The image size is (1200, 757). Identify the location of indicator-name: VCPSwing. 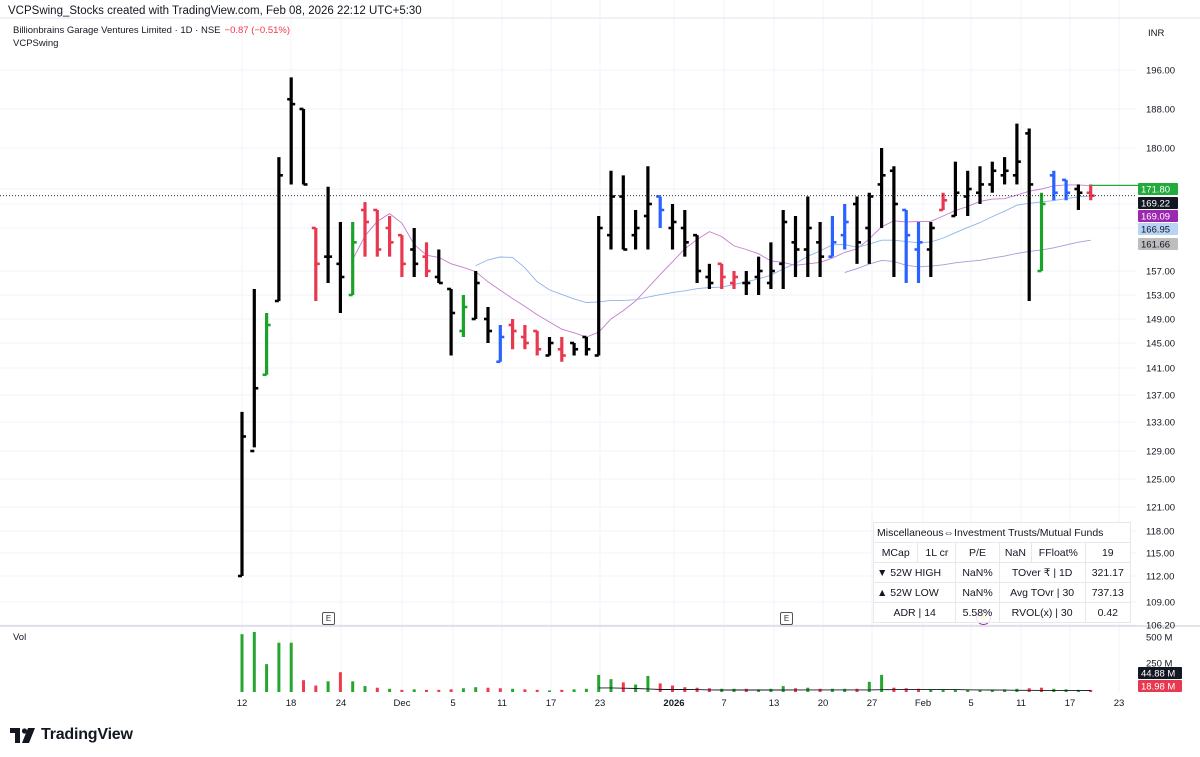
(36, 43).